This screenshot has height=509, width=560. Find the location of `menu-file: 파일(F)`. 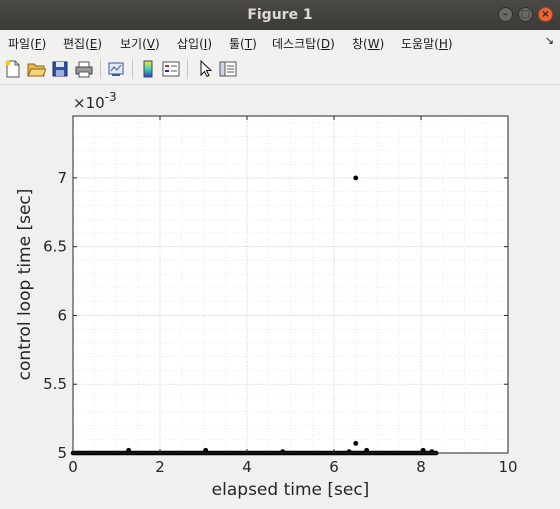

menu-file: 파일(F) is located at coordinates (27, 44).